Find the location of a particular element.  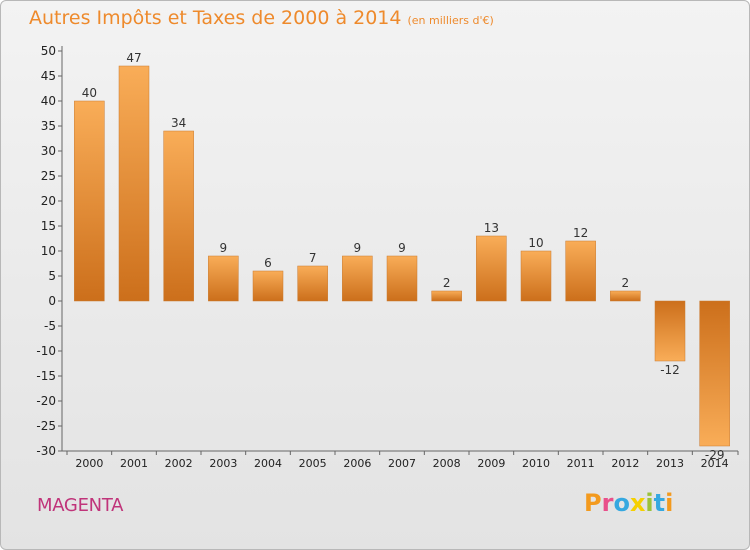

value-label: -29 is located at coordinates (715, 455).